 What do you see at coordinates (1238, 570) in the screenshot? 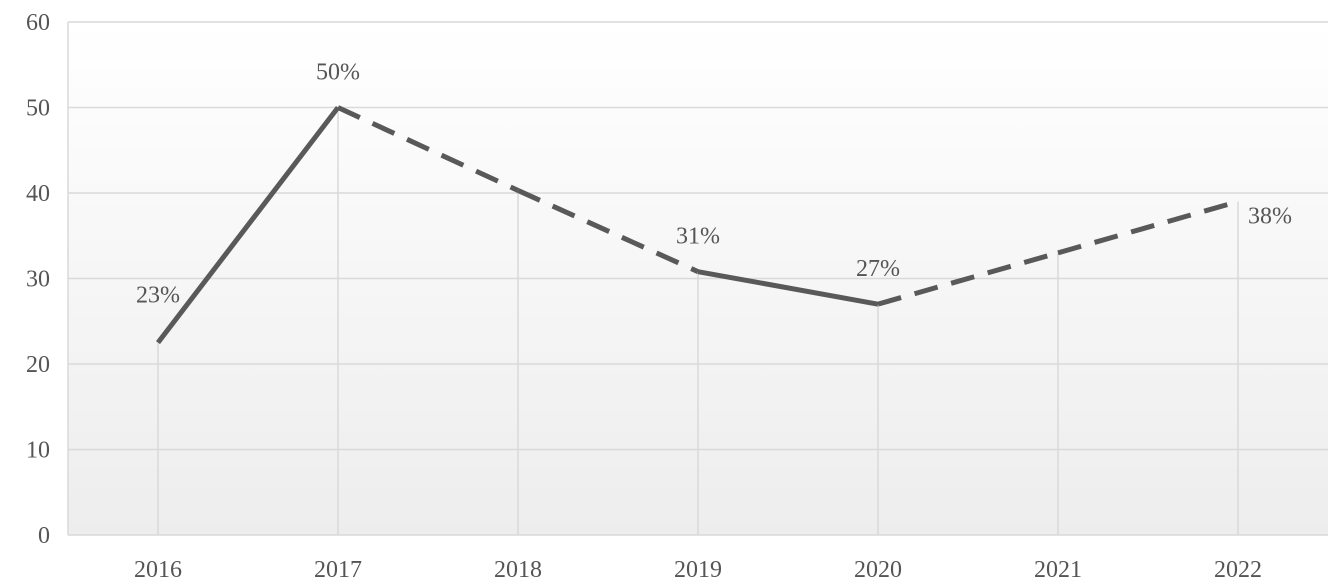
I see `x-tick-label: 2022` at bounding box center [1238, 570].